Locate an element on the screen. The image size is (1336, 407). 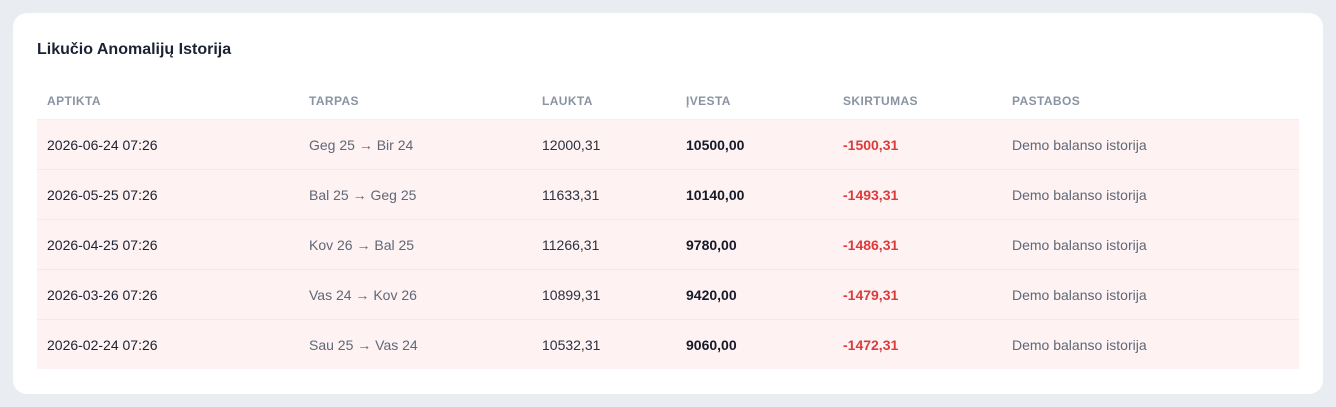
header-detected: APTIKTA is located at coordinates (168, 101).